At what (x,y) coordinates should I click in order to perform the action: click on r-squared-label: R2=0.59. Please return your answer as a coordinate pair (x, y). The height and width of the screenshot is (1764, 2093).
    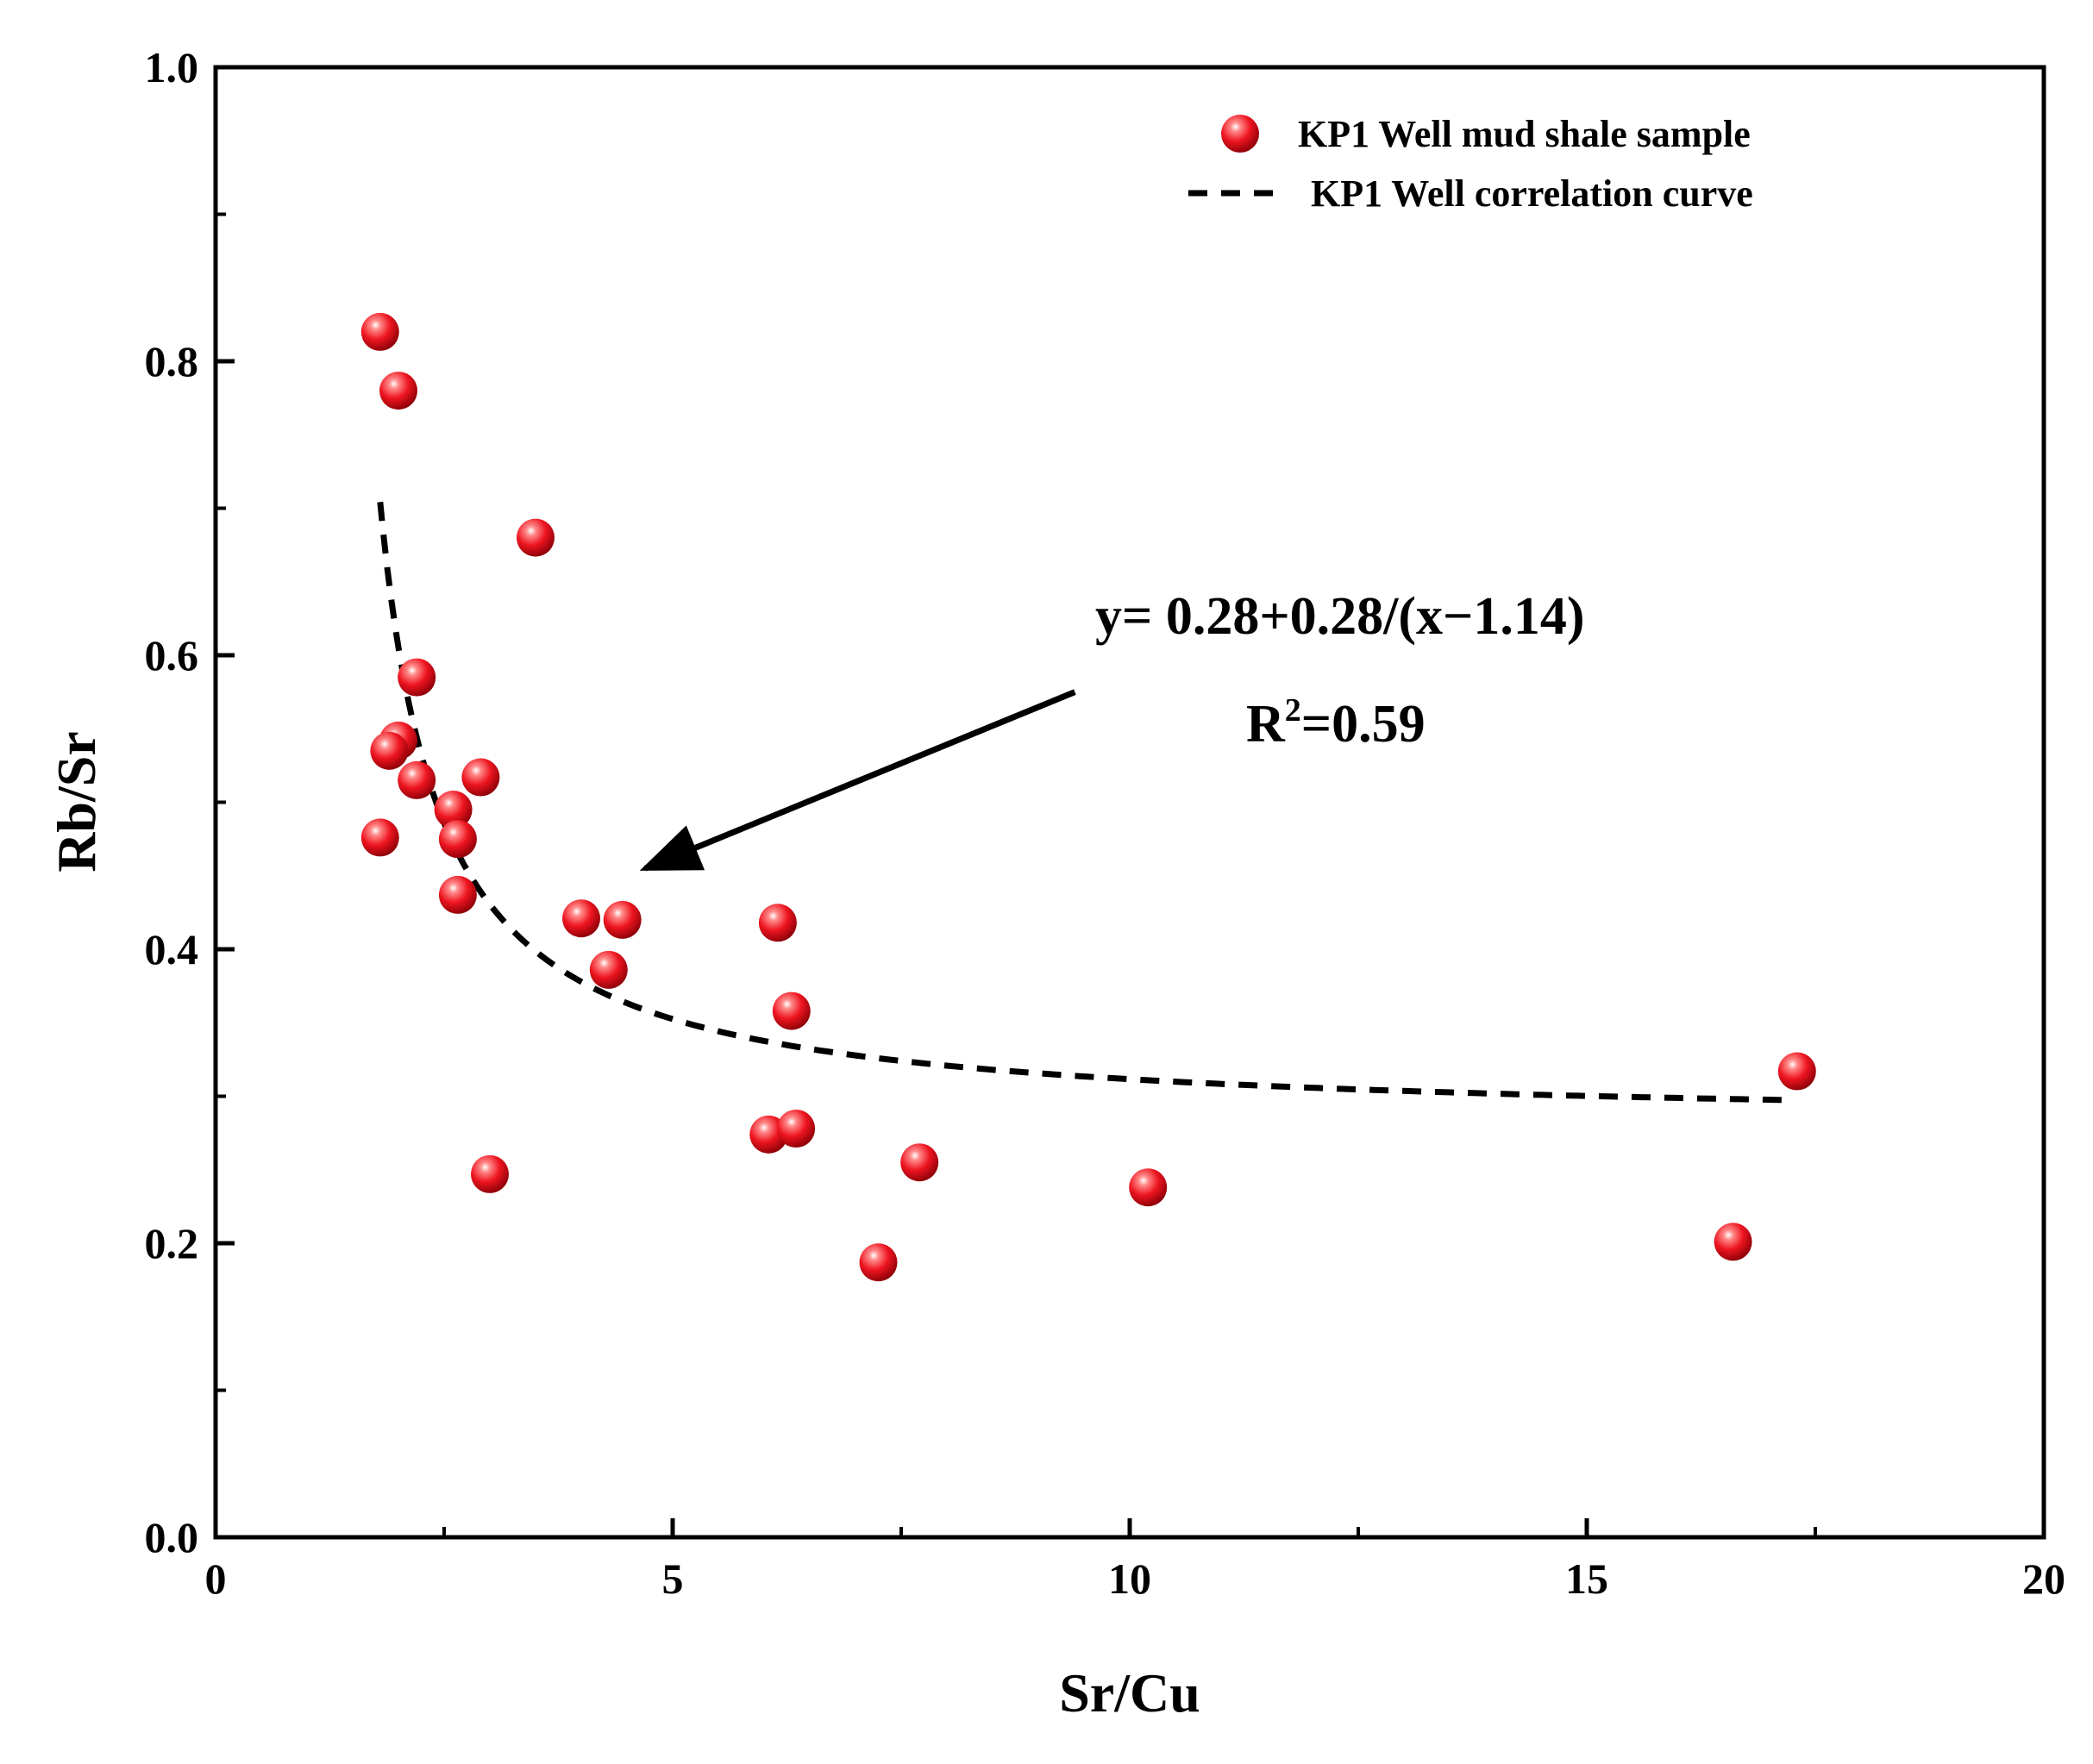
    Looking at the image, I should click on (1336, 723).